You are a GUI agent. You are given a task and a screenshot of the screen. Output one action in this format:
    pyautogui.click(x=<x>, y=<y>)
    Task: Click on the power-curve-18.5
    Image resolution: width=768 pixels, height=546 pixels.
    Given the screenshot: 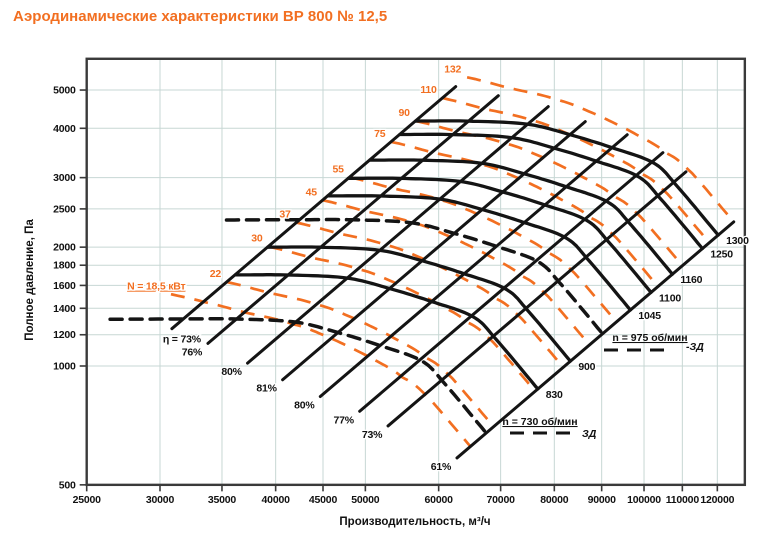 What is the action you would take?
    pyautogui.click(x=309, y=366)
    